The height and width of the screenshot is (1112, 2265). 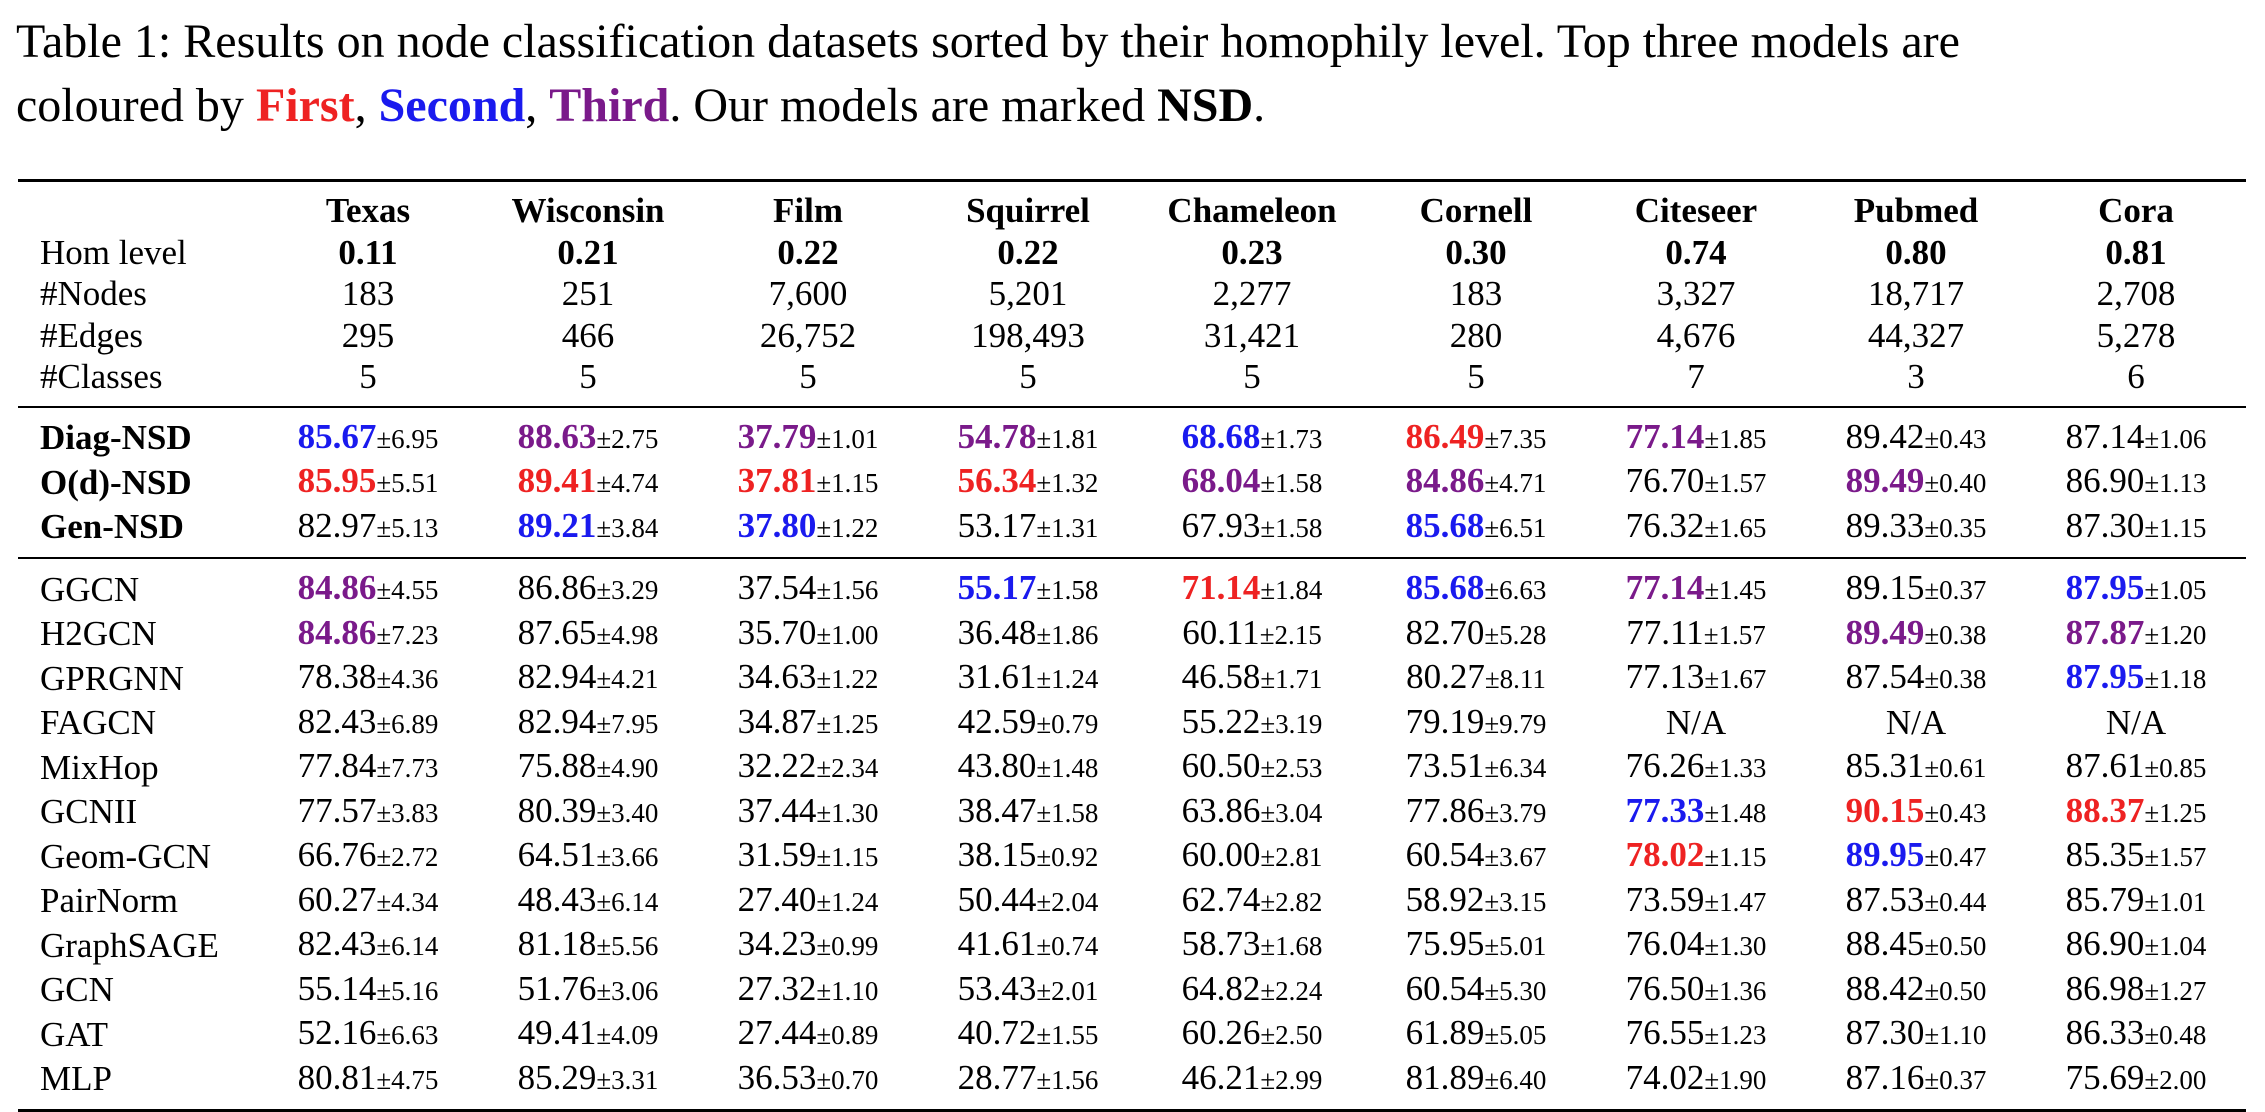 What do you see at coordinates (1259, 105) in the screenshot?
I see `caption-text-2-end: .` at bounding box center [1259, 105].